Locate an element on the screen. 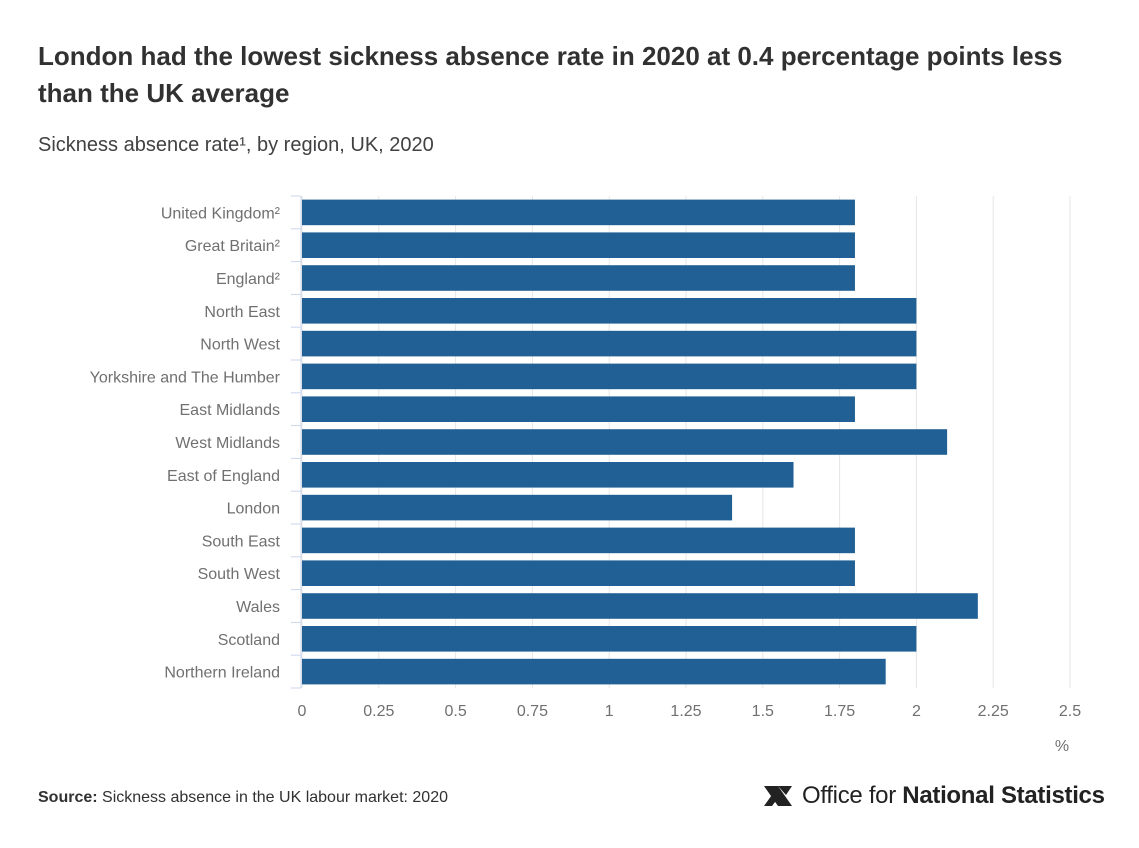 The height and width of the screenshot is (848, 1139). x-tick-label: 1 is located at coordinates (609, 711).